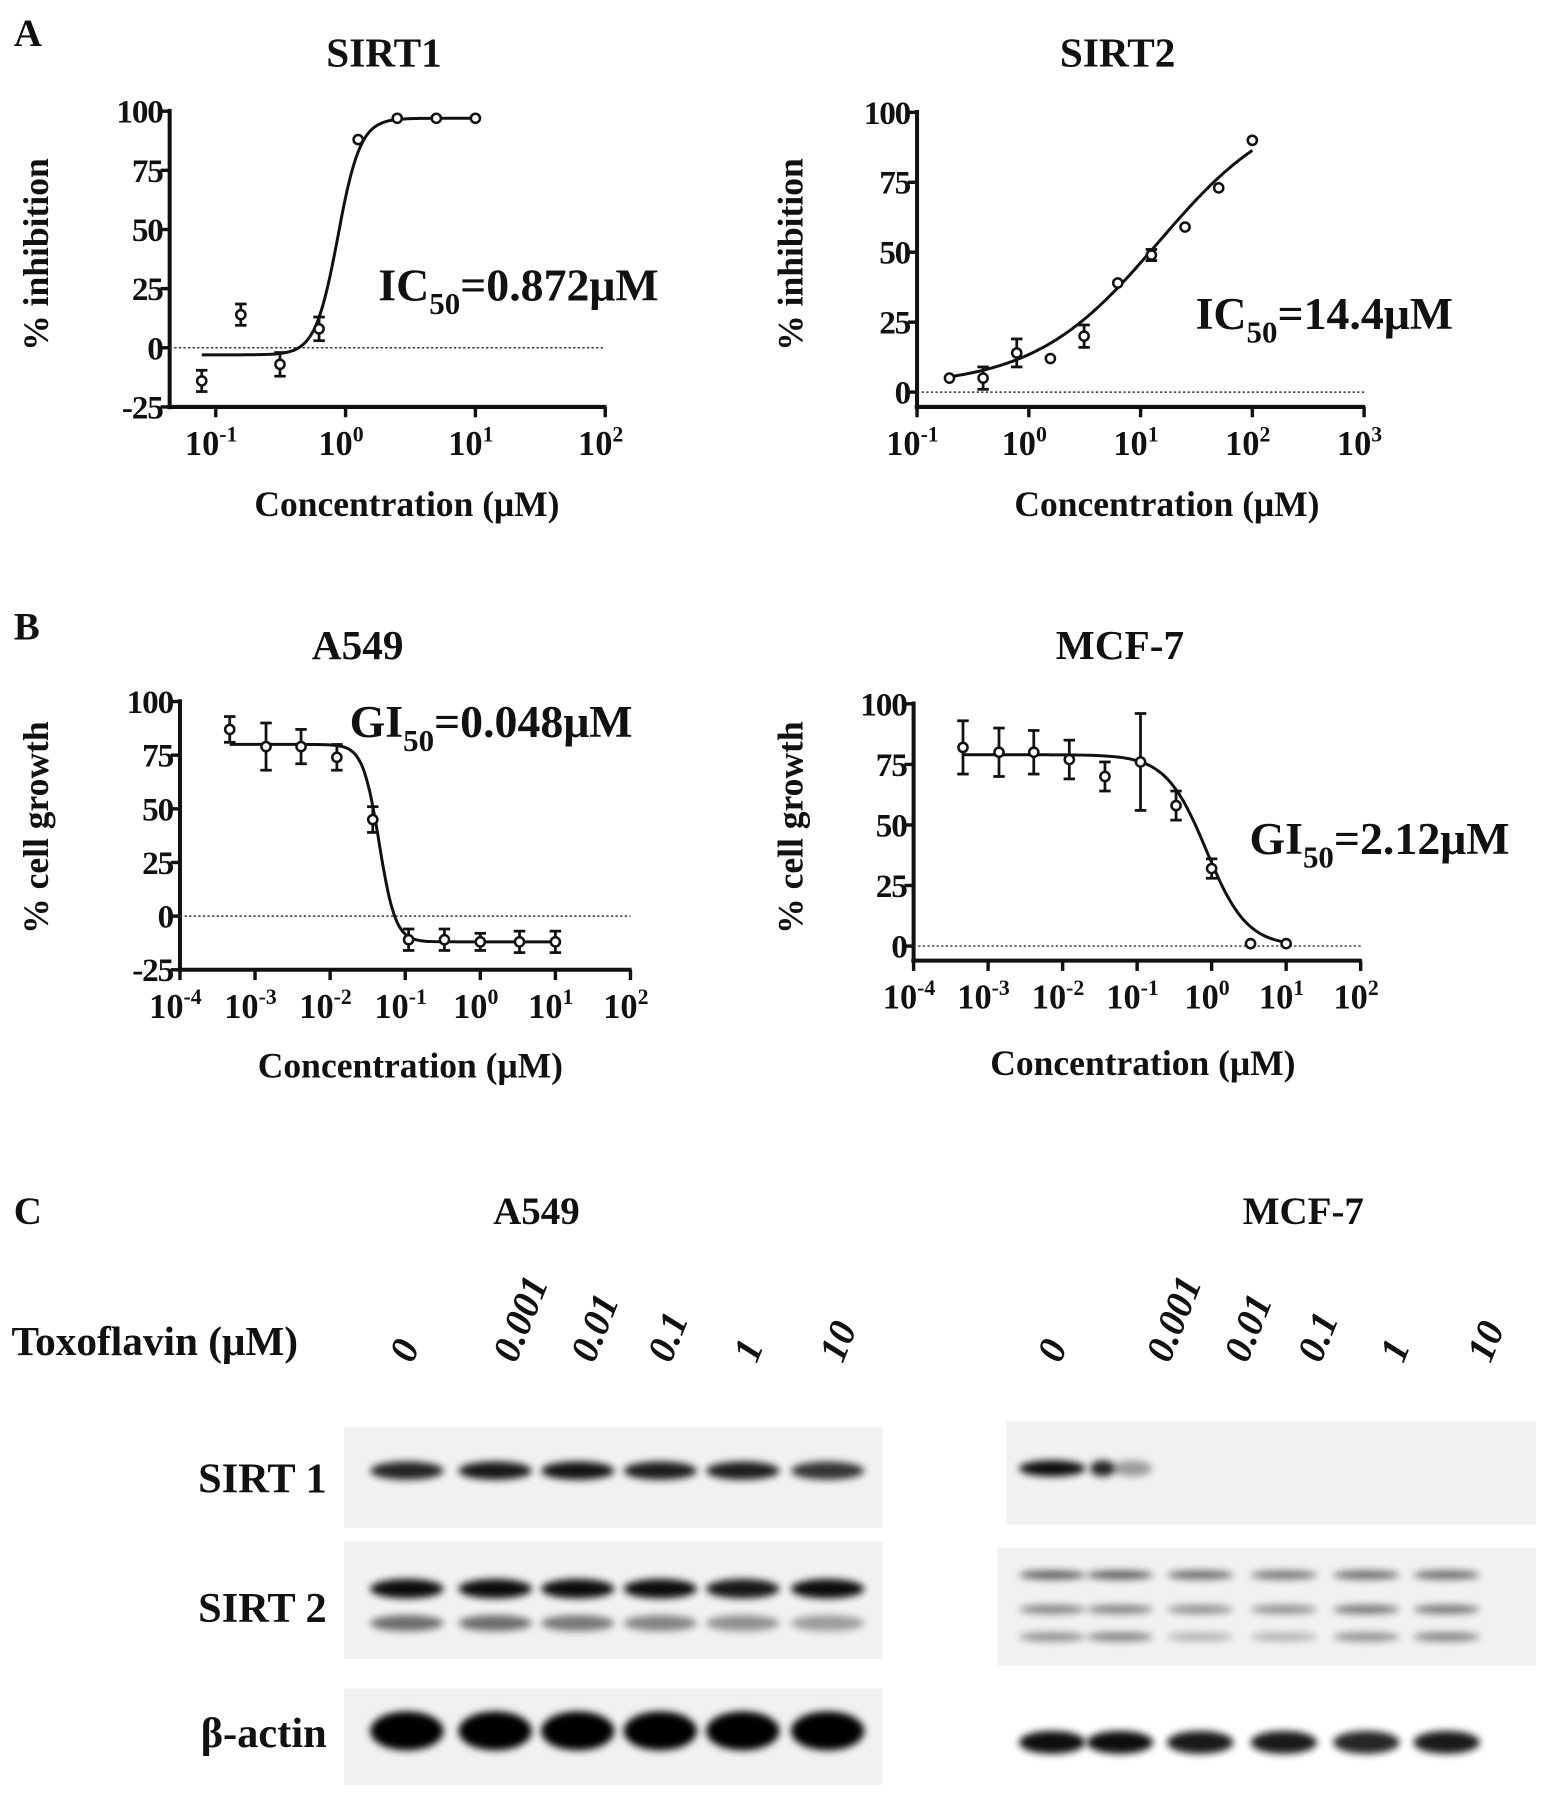 The image size is (1559, 1793). What do you see at coordinates (27, 627) in the screenshot?
I see `panel-letter-b: B` at bounding box center [27, 627].